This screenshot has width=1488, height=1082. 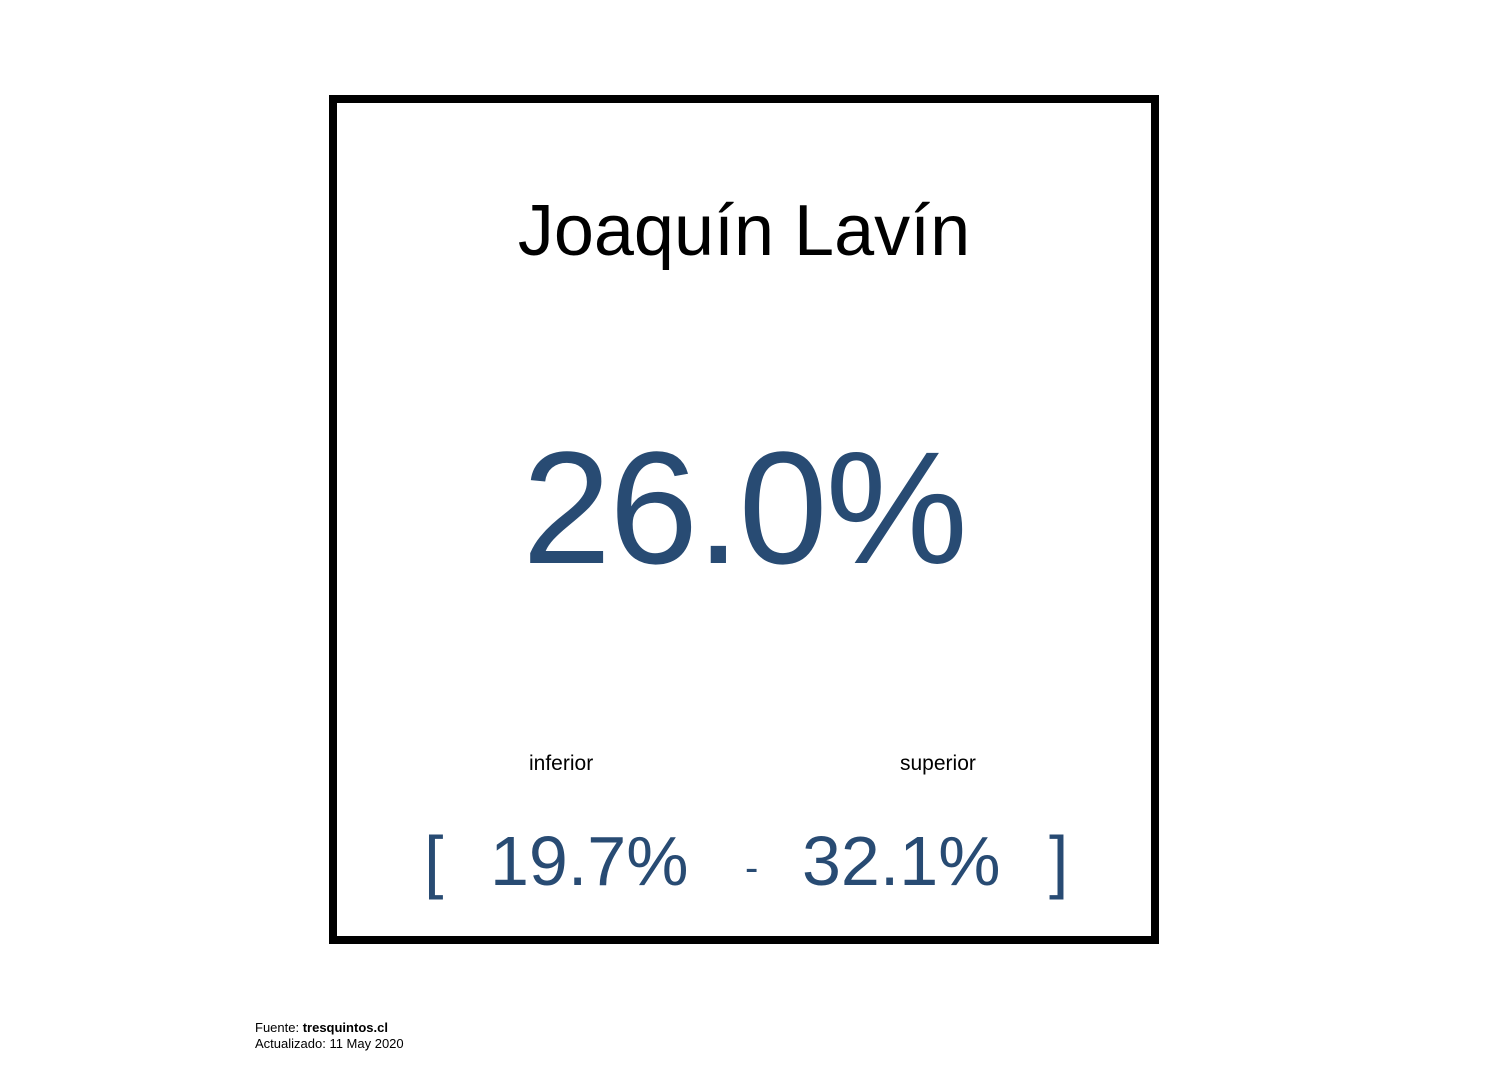 What do you see at coordinates (744, 231) in the screenshot?
I see `candidate-name: Joaquín Lavín` at bounding box center [744, 231].